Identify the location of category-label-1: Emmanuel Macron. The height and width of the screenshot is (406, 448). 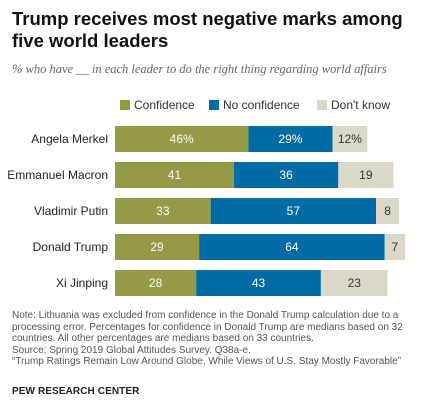
(57, 175).